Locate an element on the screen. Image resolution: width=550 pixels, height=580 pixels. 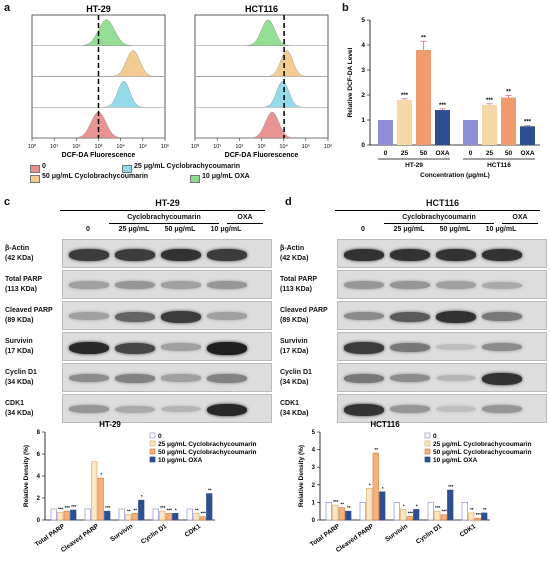
y-tick-label: 5 is located at coordinates (314, 433).